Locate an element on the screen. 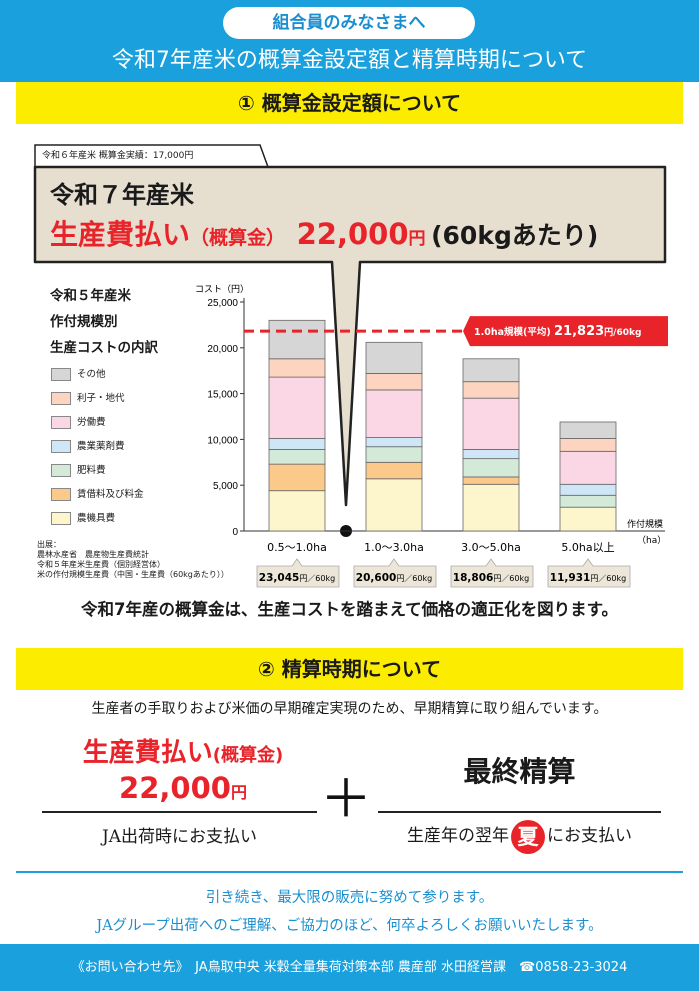  right-label: 最終精算 is located at coordinates (519, 771).